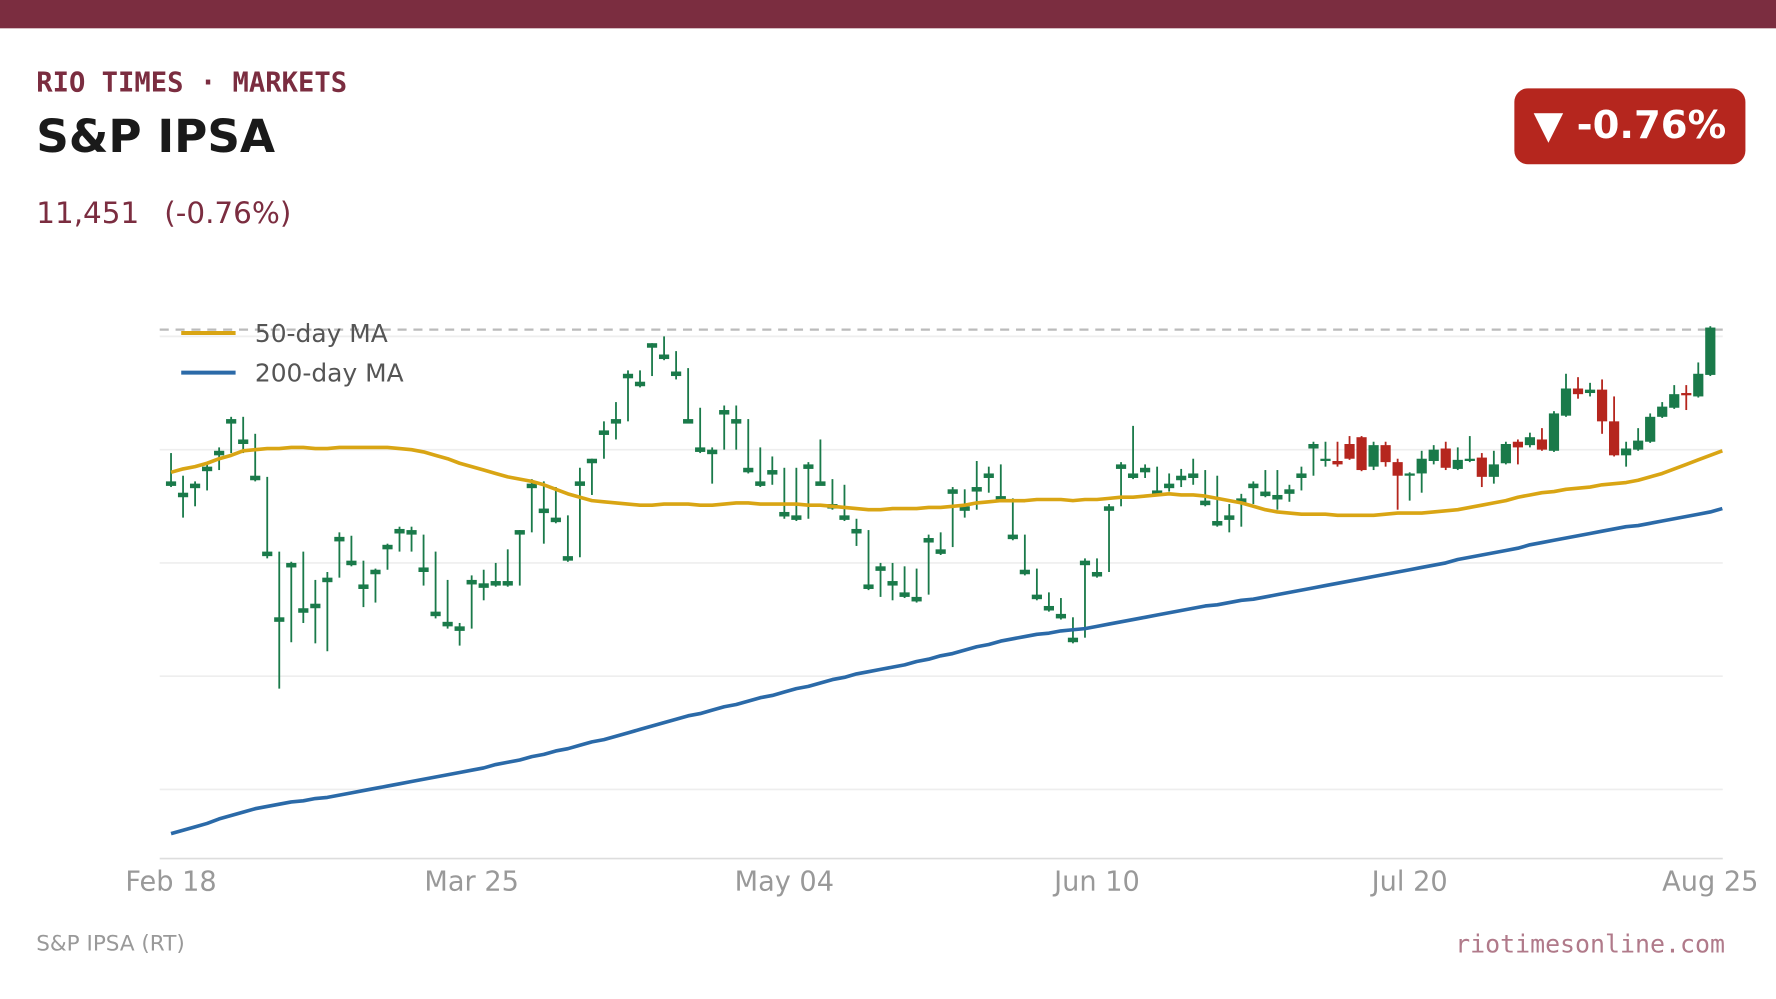 The width and height of the screenshot is (1776, 999). Describe the element at coordinates (191, 83) in the screenshot. I see `source: RIO TIMES · MARKETS` at that location.